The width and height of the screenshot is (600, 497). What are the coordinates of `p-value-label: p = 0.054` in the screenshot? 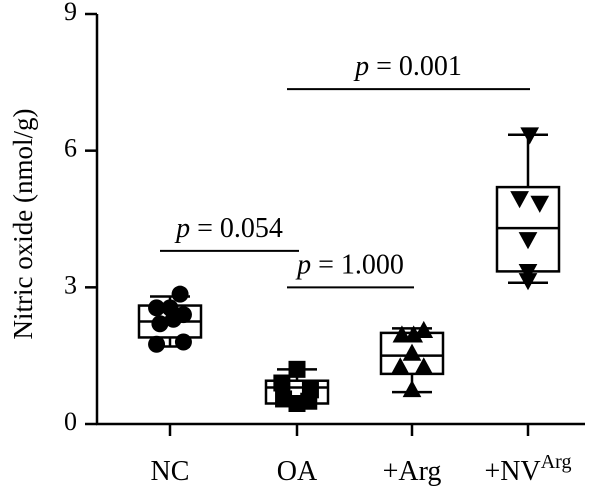 It's located at (228, 228).